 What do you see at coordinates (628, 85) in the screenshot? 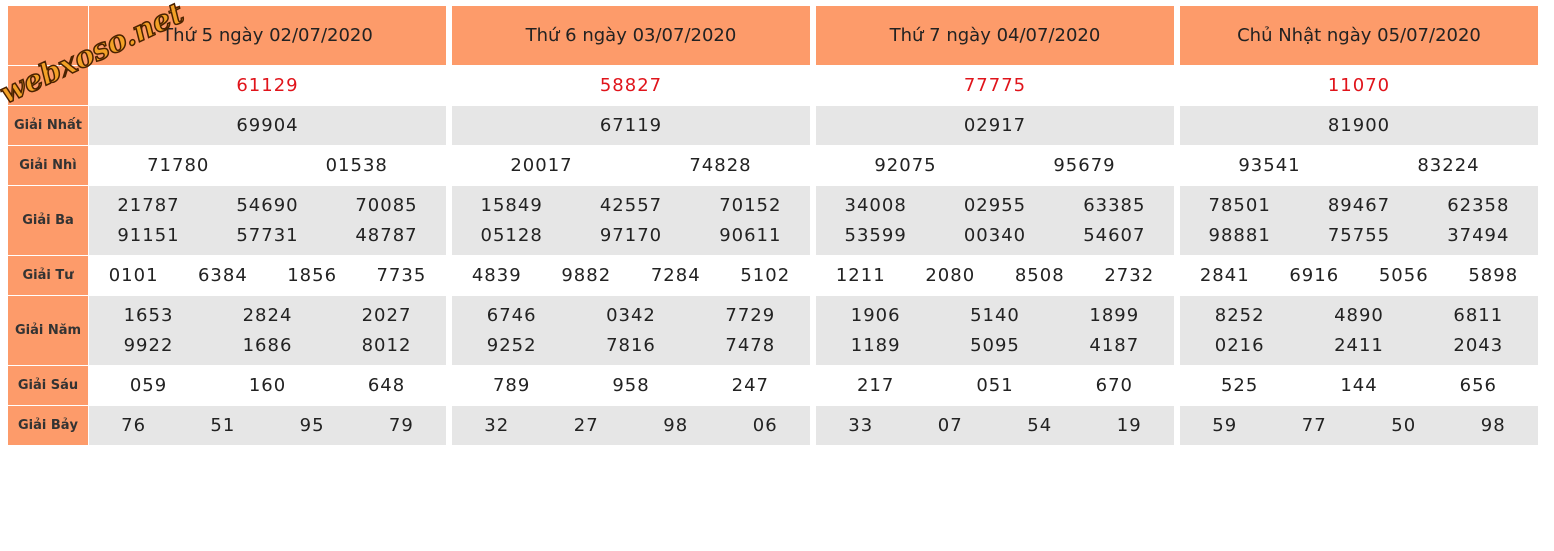
I see `special-cell: 58827` at bounding box center [628, 85].